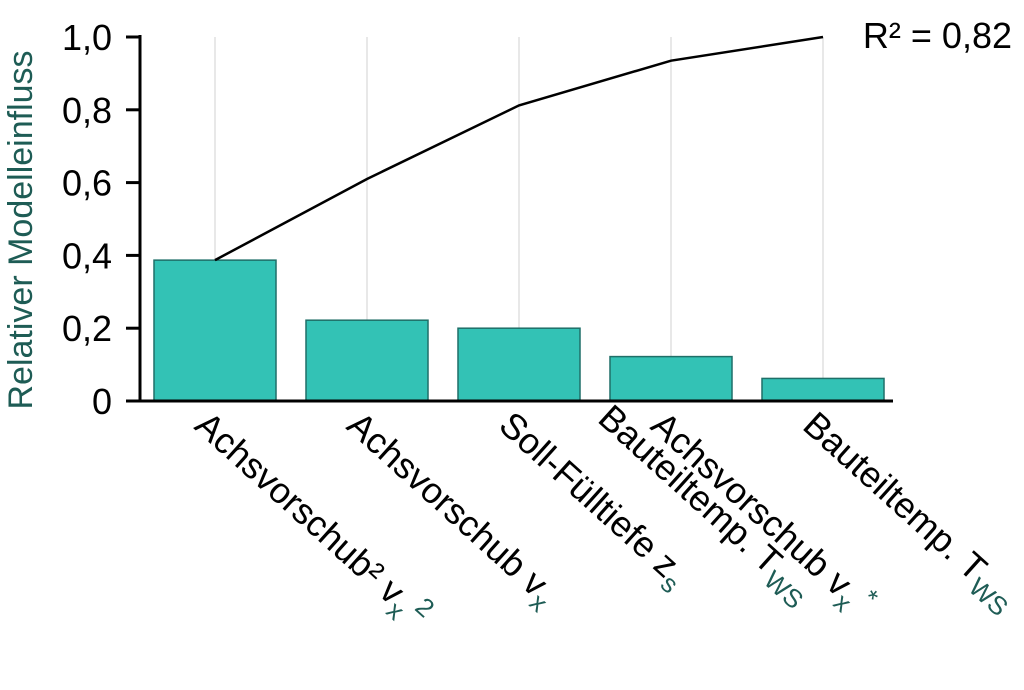 The height and width of the screenshot is (690, 1024). What do you see at coordinates (937, 35) in the screenshot?
I see `r-squared-annotation: R² = 0,82` at bounding box center [937, 35].